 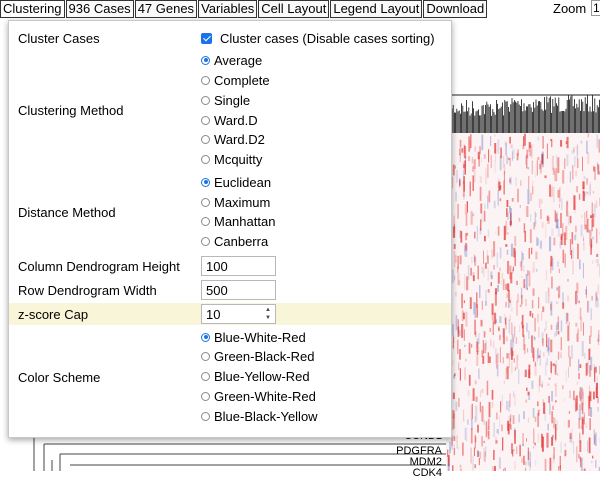 What do you see at coordinates (238, 314) in the screenshot?
I see `zscore-cap-input: 10 ▲▼` at bounding box center [238, 314].